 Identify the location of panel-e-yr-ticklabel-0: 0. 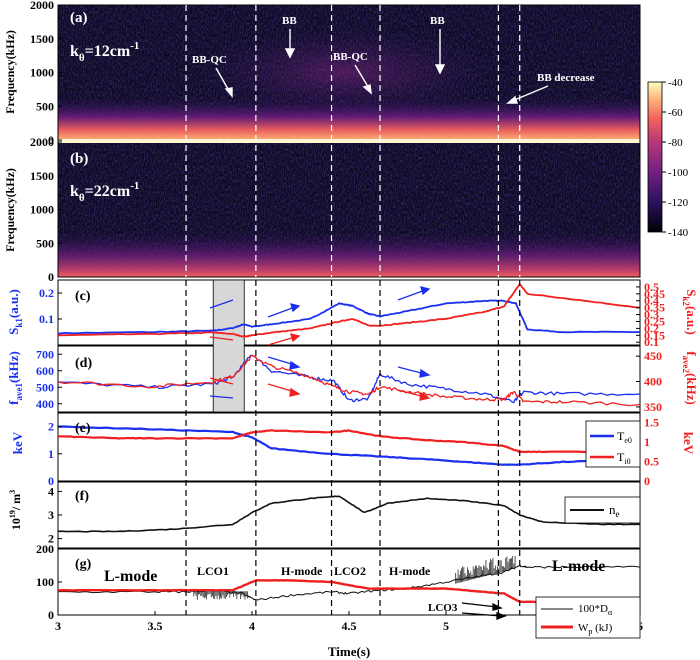
(647, 481).